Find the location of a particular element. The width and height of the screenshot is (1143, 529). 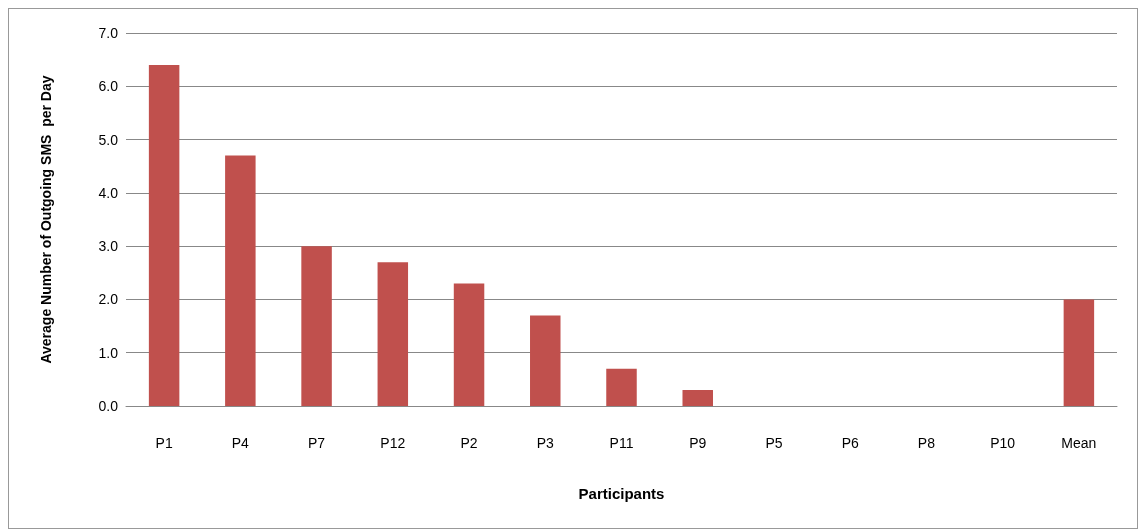

x-tick-label: P10 is located at coordinates (1003, 443).